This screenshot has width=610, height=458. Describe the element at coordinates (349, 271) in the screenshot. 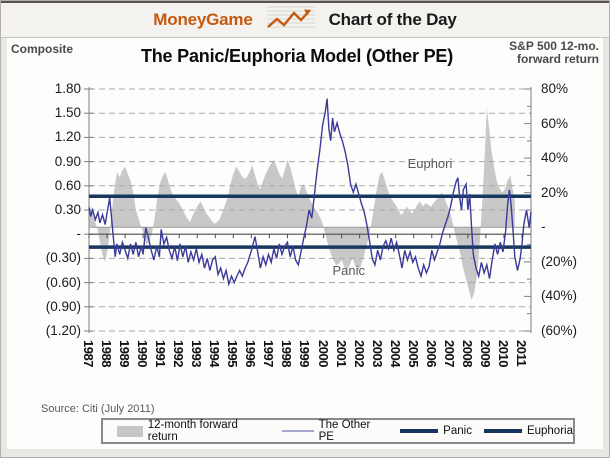

I see `panic-annotation: Panic` at that location.